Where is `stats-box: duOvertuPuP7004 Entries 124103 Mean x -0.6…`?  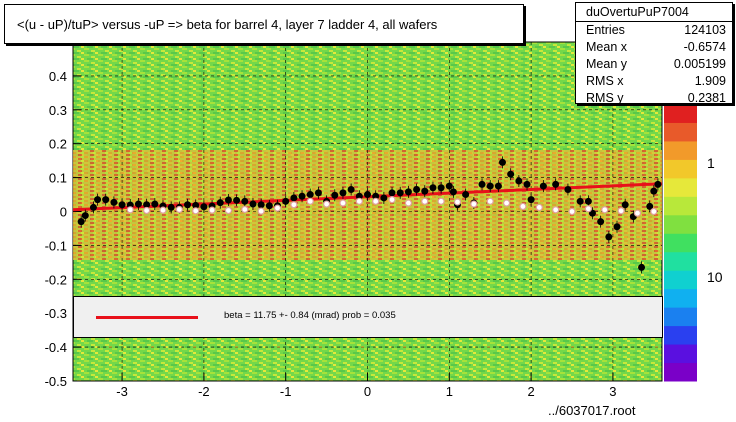 stats-box: duOvertuPuP7004 Entries 124103 Mean x -0.6… is located at coordinates (654, 54).